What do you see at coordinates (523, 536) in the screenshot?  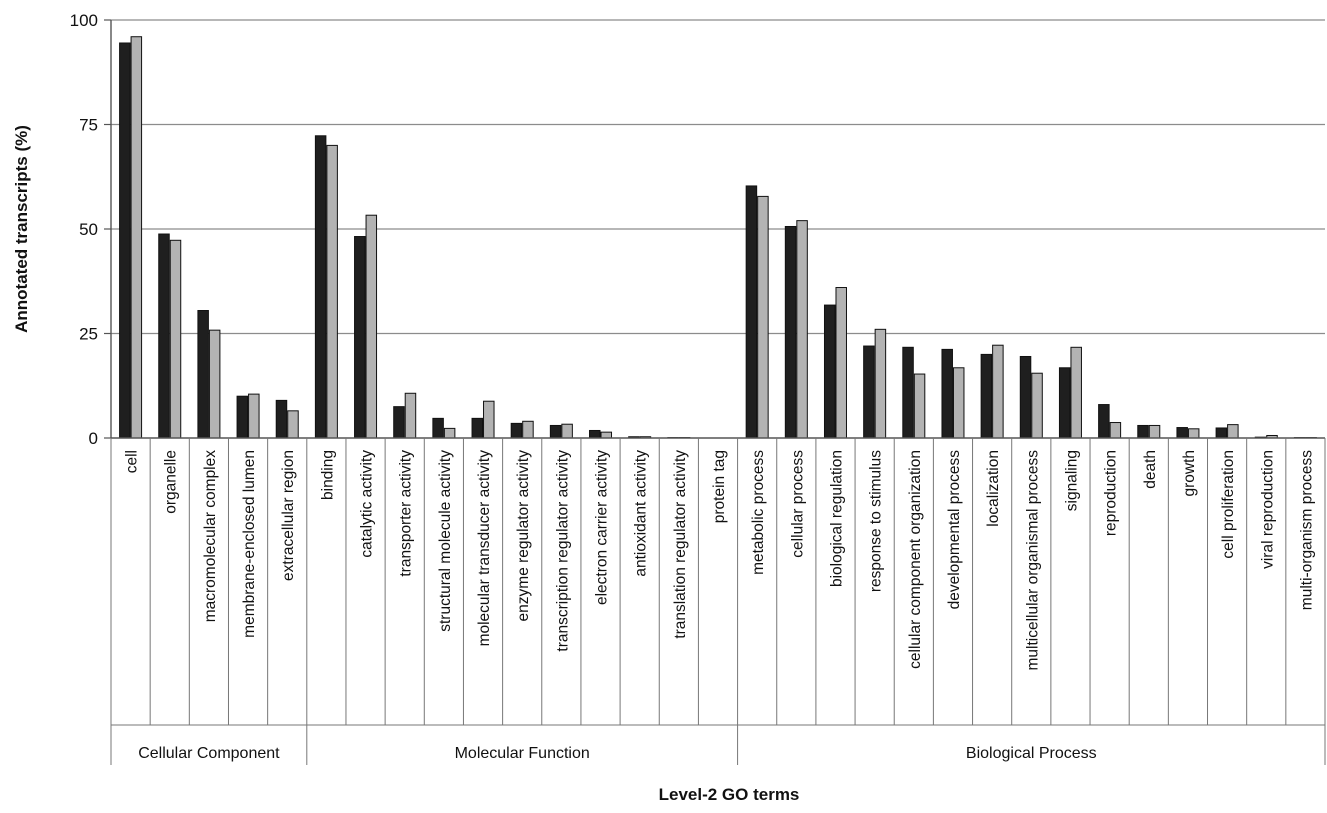 I see `category-label: enzyme regulator activity` at bounding box center [523, 536].